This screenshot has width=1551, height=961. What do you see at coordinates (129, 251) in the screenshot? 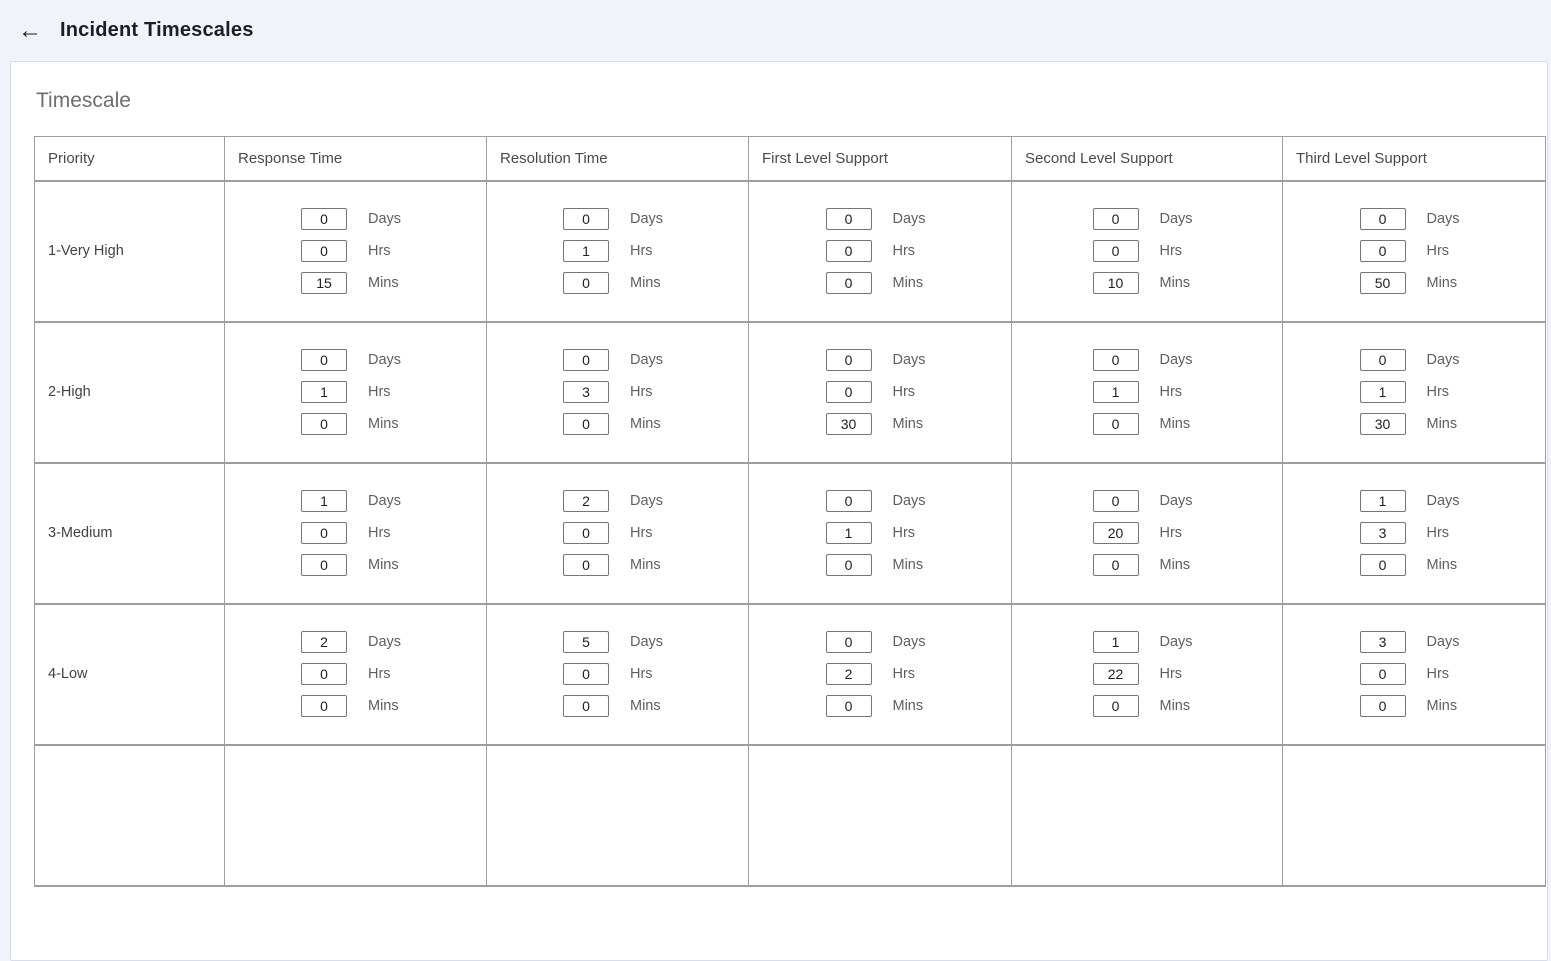
I see `priority-label: 1-Very High` at bounding box center [129, 251].